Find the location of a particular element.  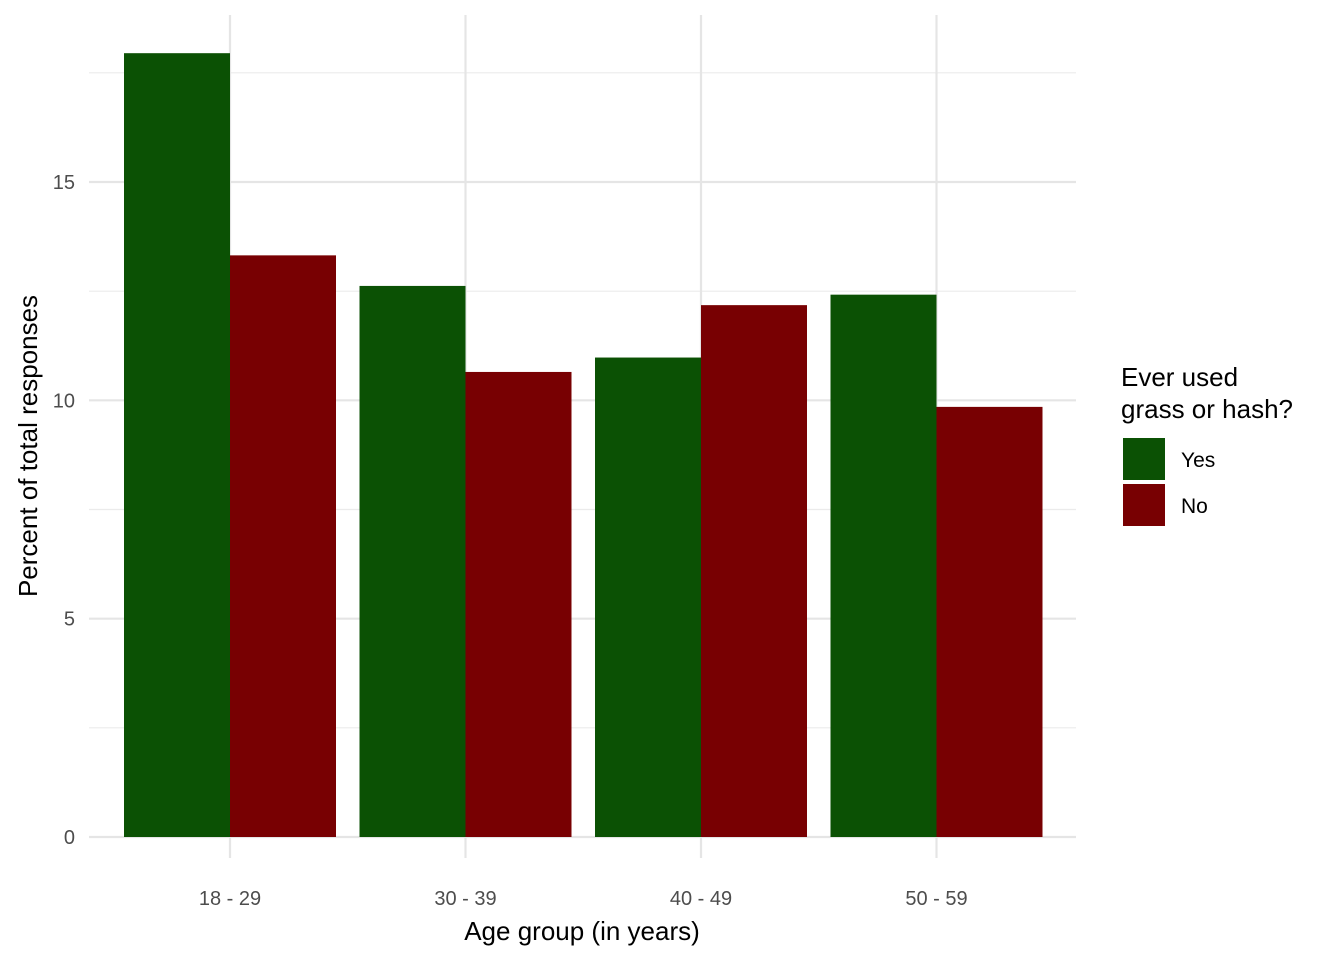

legend-title-line-2: grass or hash? is located at coordinates (1207, 409).